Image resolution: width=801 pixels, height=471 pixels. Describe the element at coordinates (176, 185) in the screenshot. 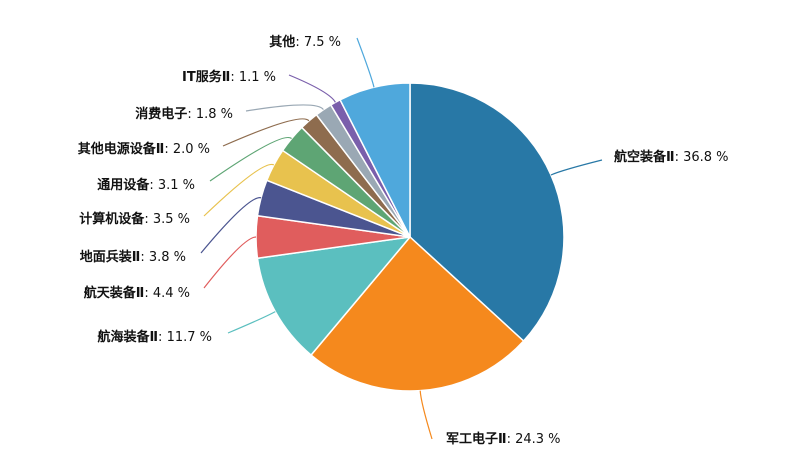

I see `slice-value-label: 3.1 %` at that location.